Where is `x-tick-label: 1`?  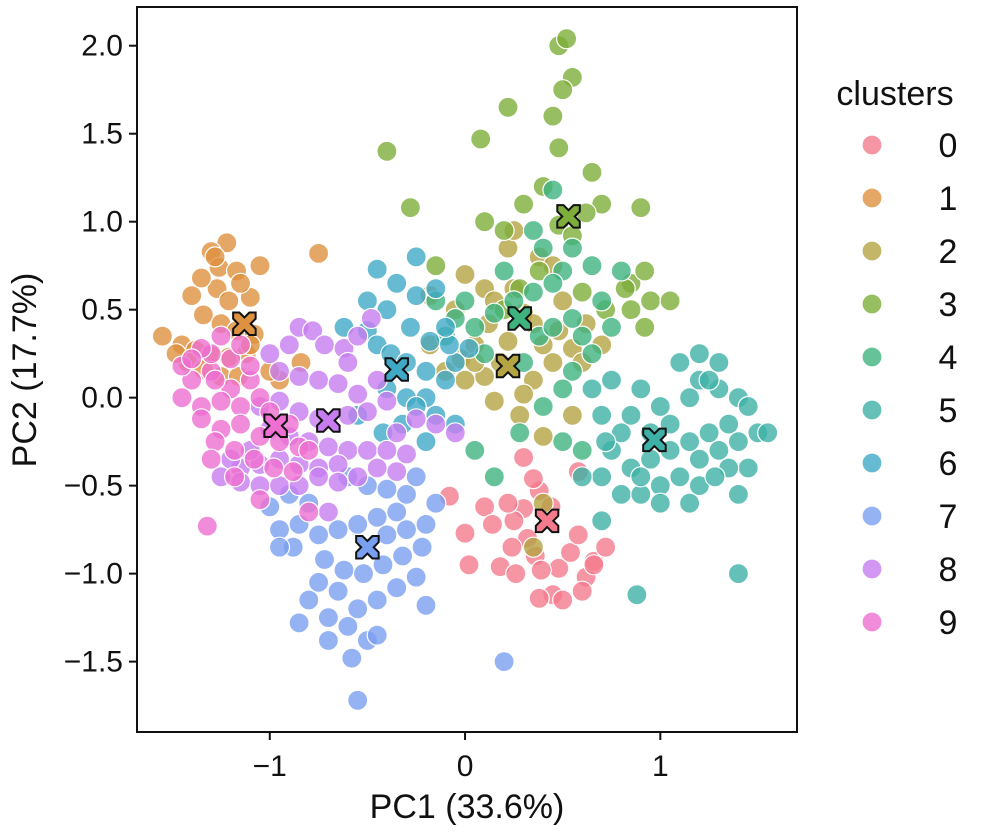
x-tick-label: 1 is located at coordinates (660, 766).